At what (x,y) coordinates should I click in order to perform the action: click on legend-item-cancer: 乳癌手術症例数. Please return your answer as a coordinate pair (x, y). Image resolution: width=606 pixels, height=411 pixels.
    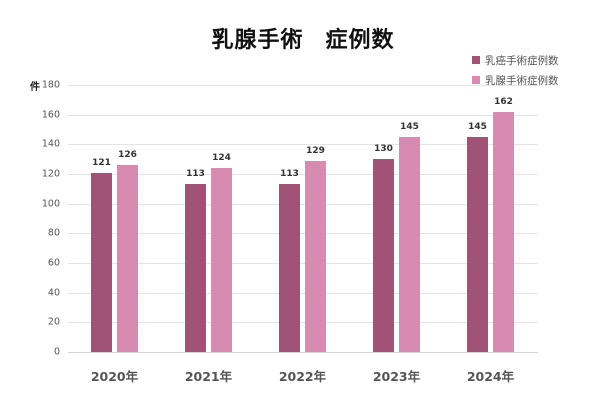
    Looking at the image, I should click on (515, 60).